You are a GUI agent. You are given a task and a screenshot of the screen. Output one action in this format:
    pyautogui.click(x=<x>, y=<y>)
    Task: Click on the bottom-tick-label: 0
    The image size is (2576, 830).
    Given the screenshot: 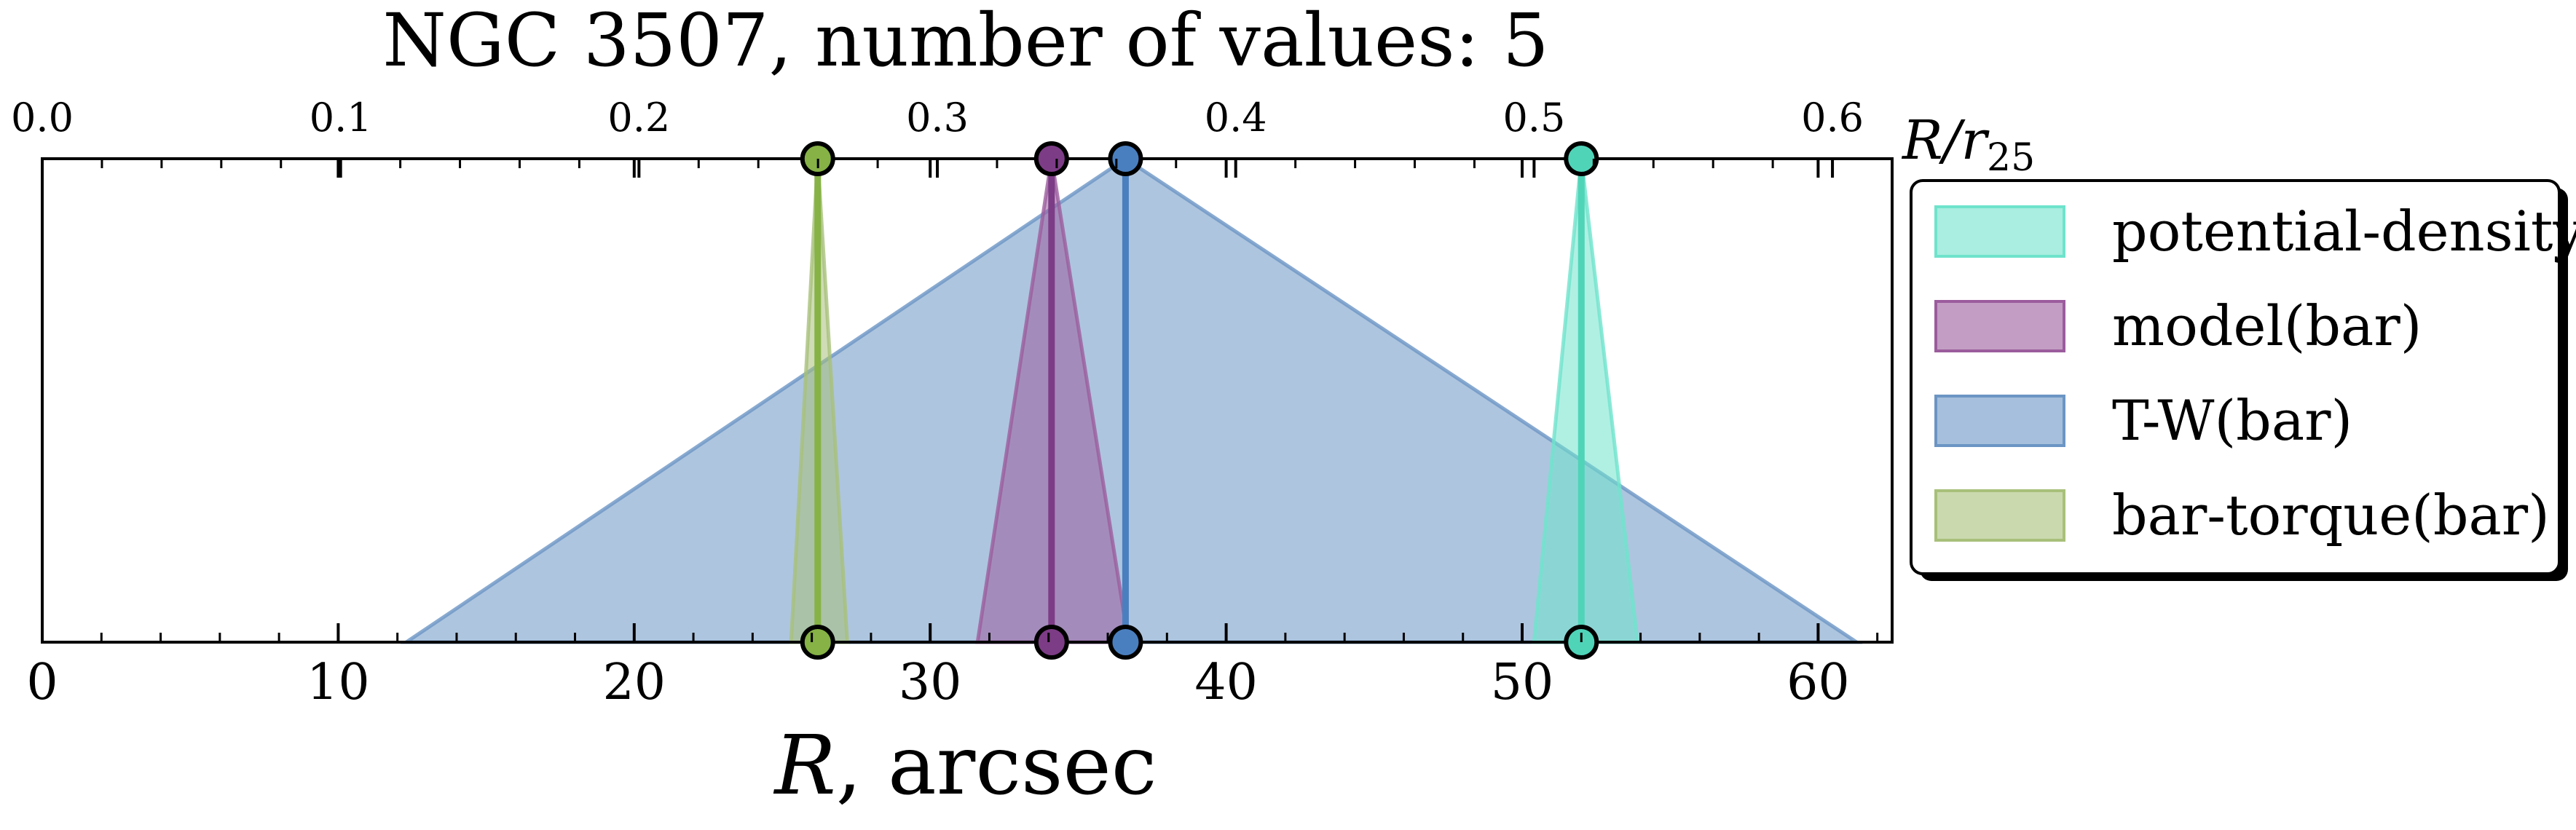 What is the action you would take?
    pyautogui.click(x=42, y=682)
    